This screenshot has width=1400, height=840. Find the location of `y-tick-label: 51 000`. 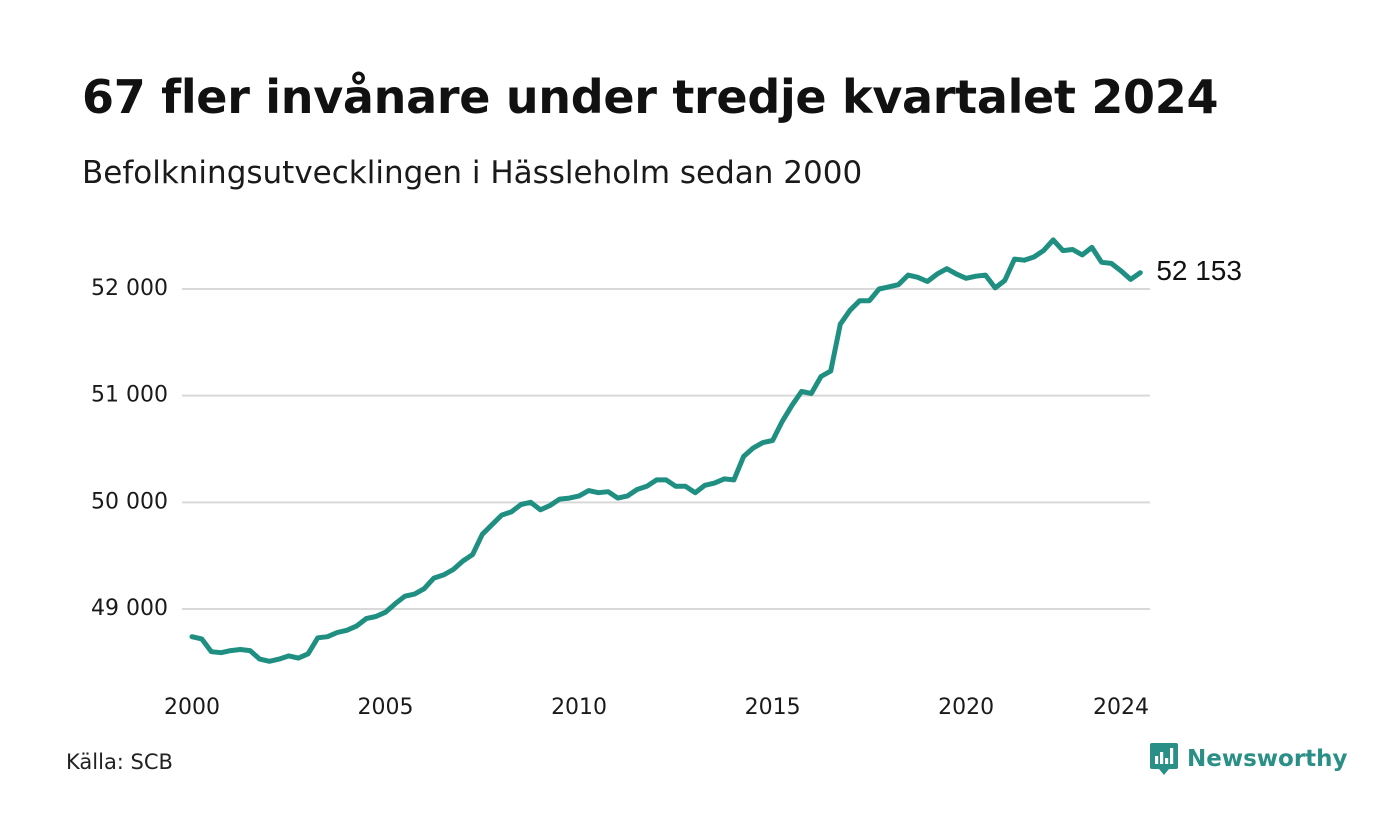

y-tick-label: 51 000 is located at coordinates (129, 395).